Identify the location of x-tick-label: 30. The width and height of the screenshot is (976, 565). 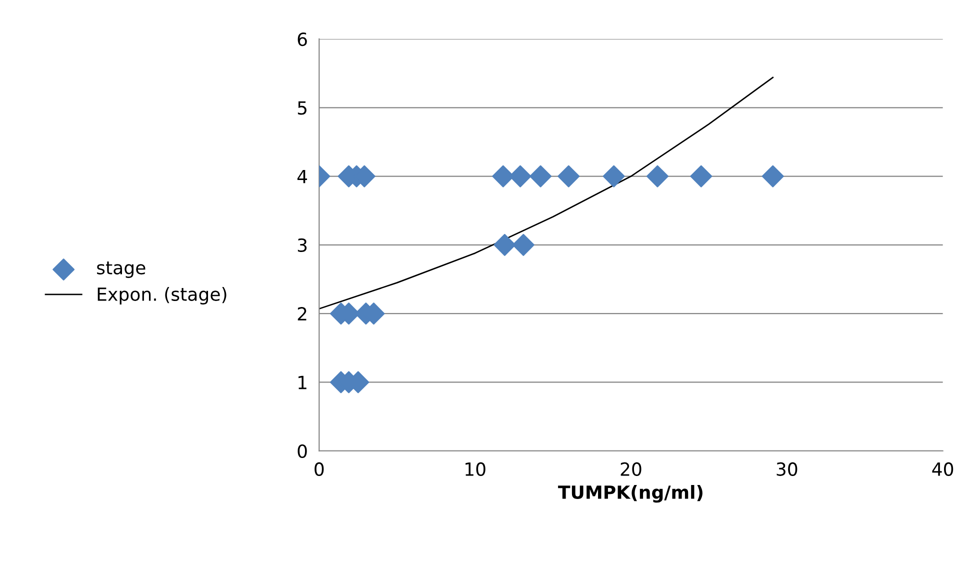
(787, 469).